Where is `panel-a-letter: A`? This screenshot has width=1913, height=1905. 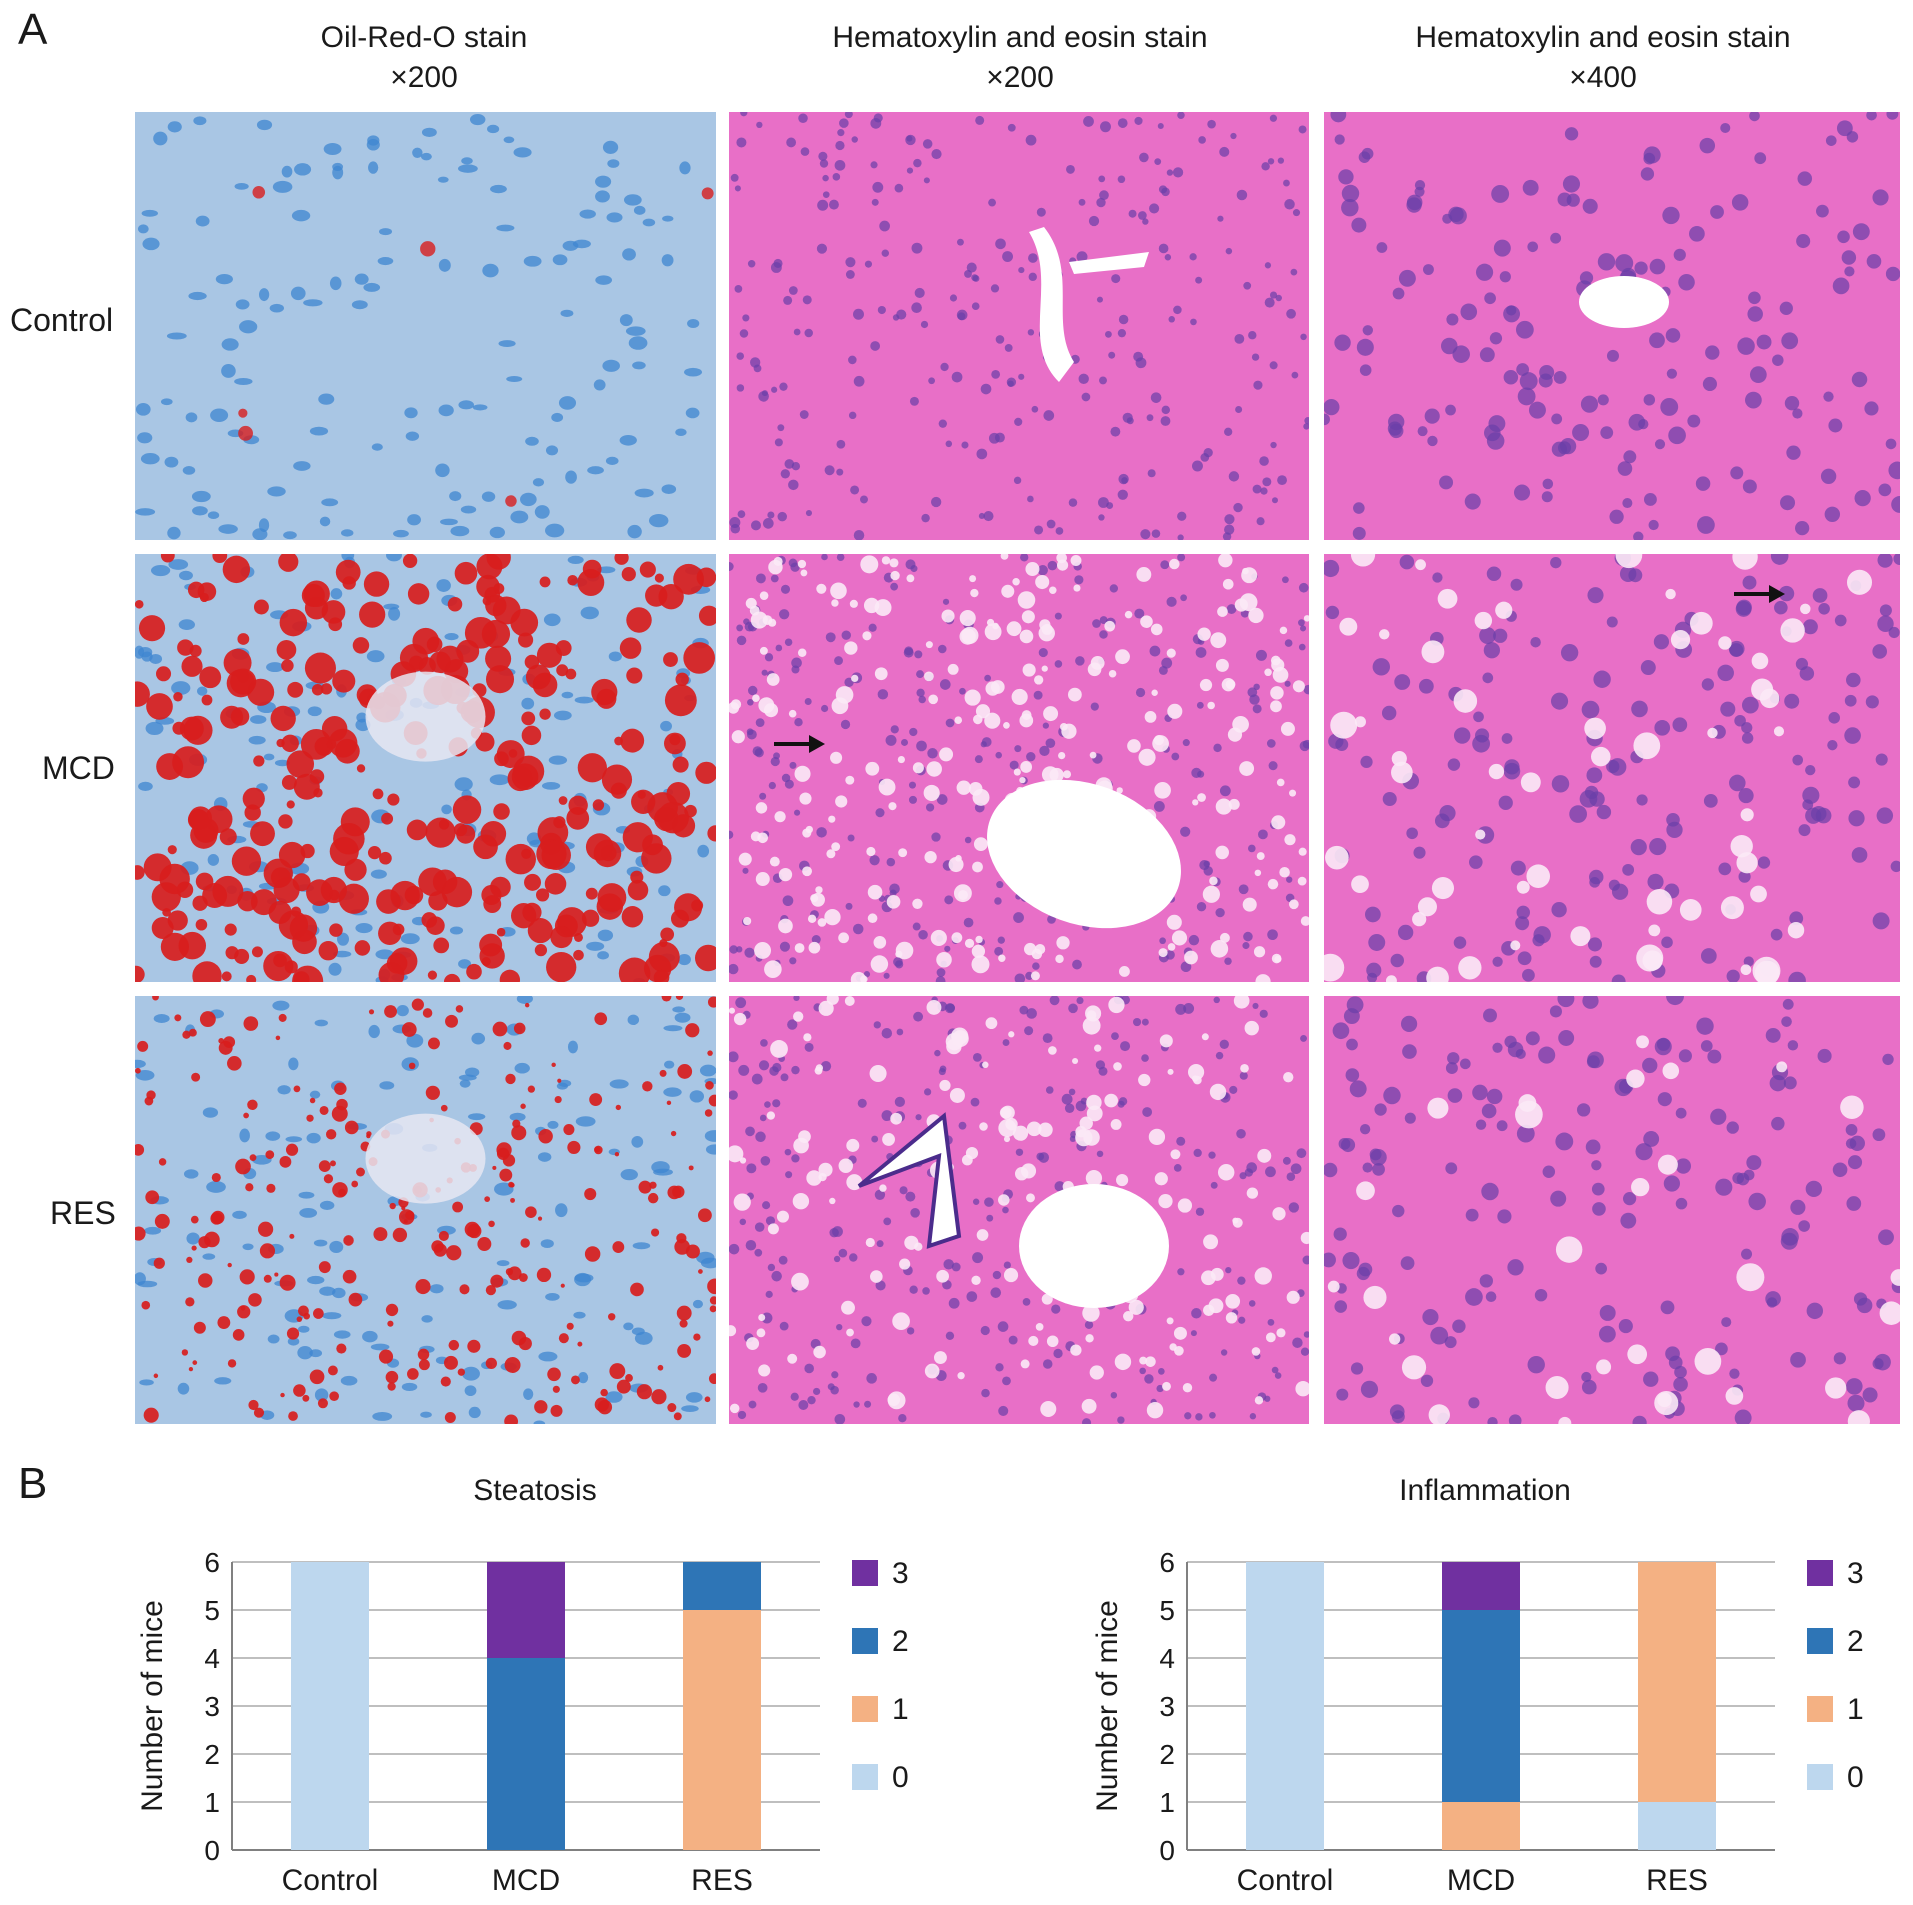
panel-a-letter: A is located at coordinates (33, 29).